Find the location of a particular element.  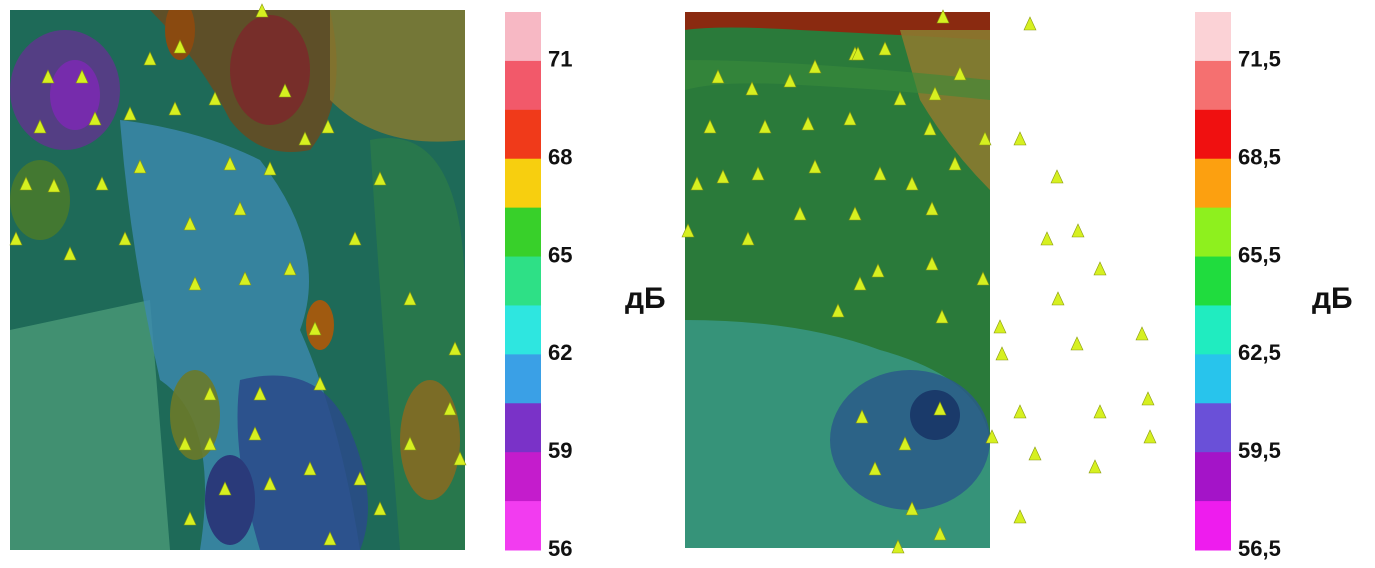

scale-label: 68,5 is located at coordinates (1259, 157).